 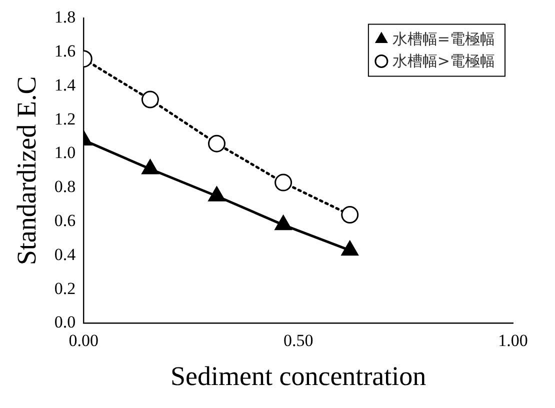 I want to click on y-tick-label: 1.8, so click(x=65, y=17).